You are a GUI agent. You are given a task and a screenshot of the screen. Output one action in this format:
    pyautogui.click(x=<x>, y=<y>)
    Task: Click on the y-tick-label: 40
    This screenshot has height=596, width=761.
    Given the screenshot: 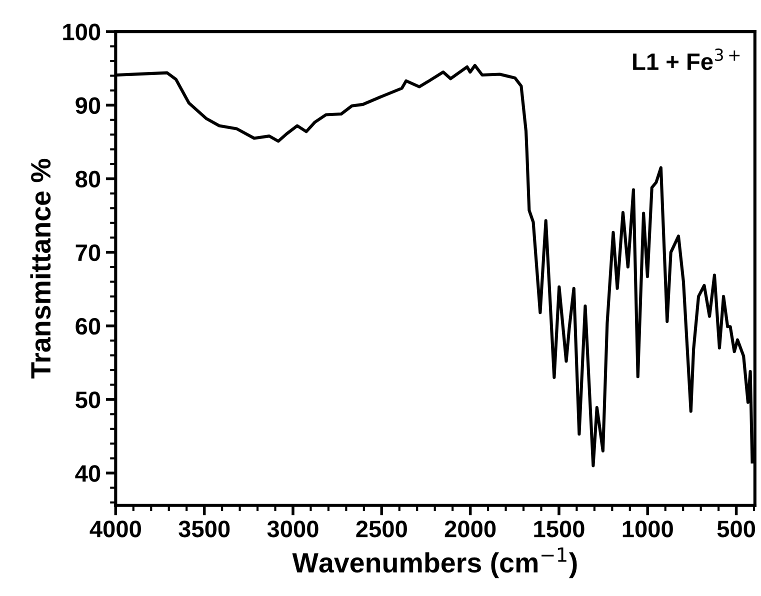 What is the action you would take?
    pyautogui.click(x=87, y=473)
    